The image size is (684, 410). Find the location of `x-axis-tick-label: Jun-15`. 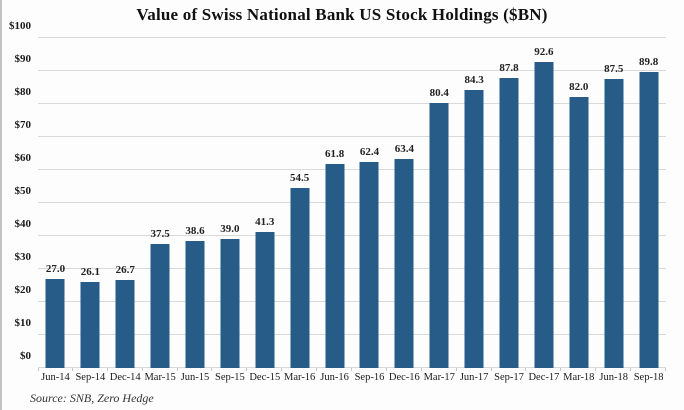

x-axis-tick-label: Jun-15 is located at coordinates (195, 377).